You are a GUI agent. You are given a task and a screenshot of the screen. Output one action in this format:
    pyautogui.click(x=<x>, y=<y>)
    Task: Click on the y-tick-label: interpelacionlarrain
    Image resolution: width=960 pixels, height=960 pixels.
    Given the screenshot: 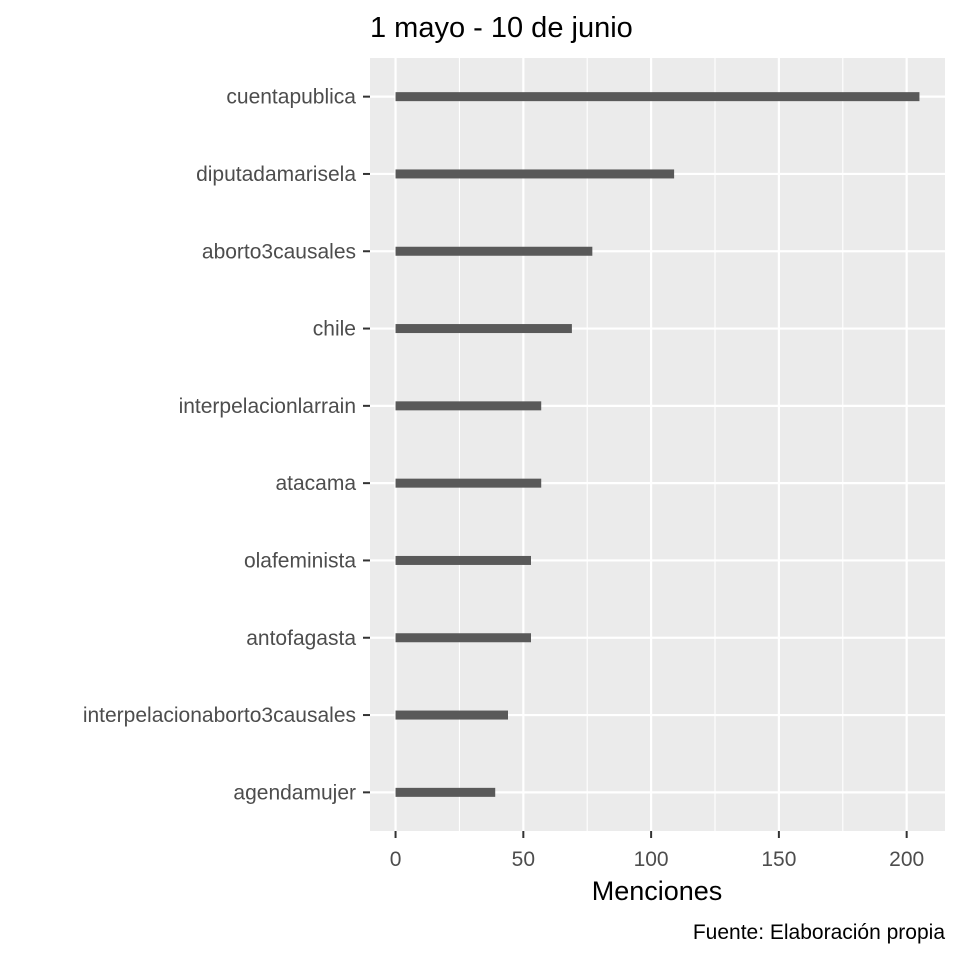 What is the action you would take?
    pyautogui.click(x=267, y=406)
    